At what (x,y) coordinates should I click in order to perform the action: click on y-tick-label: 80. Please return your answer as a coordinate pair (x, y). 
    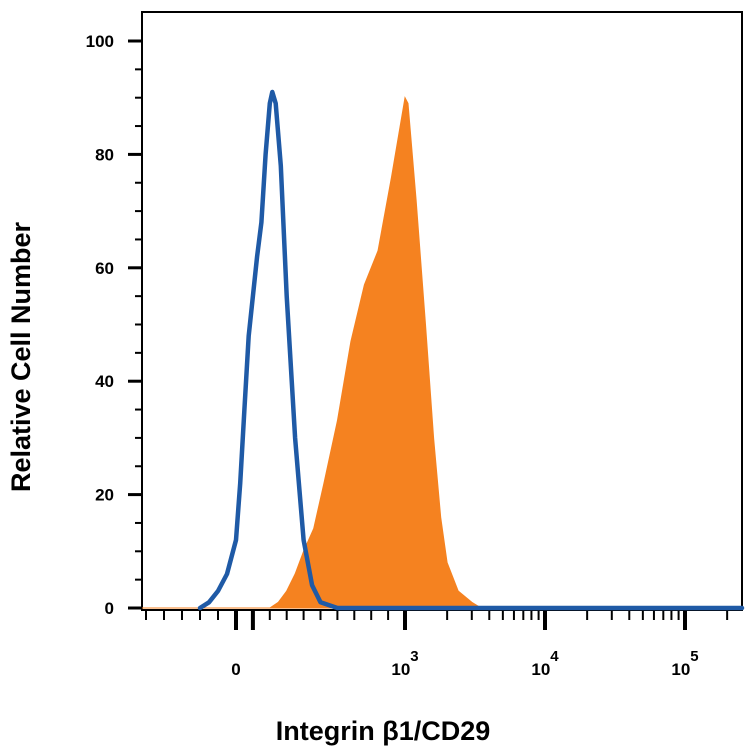
    Looking at the image, I should click on (104, 154).